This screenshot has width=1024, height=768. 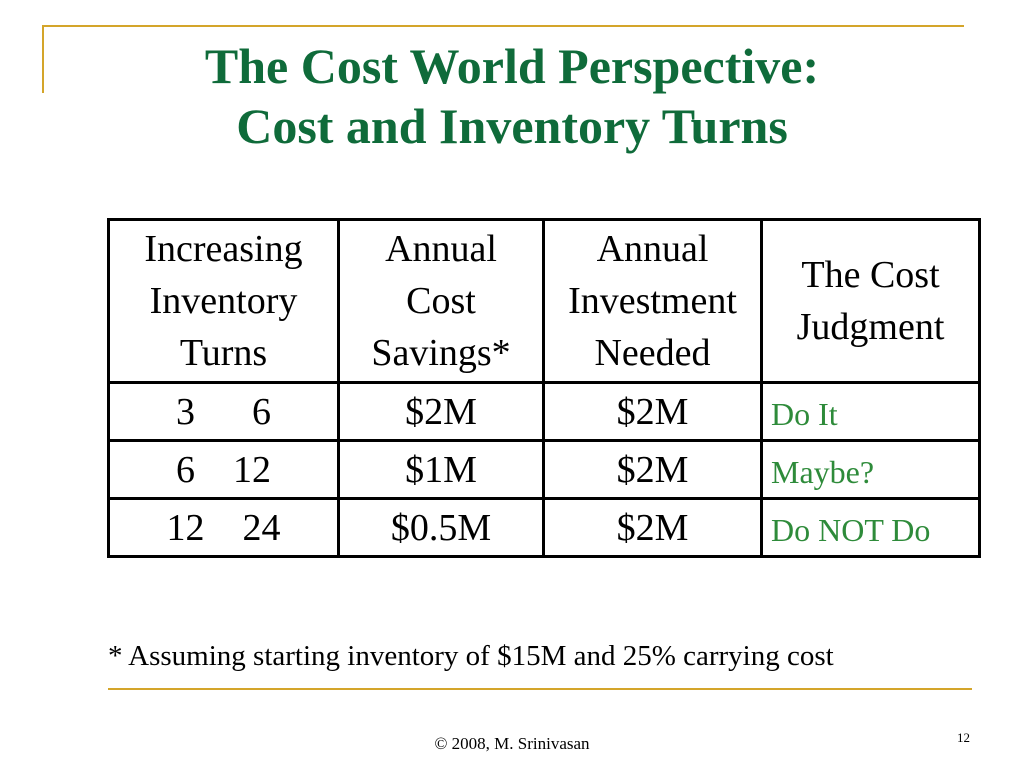 What do you see at coordinates (441, 527) in the screenshot?
I see `cell-savings: $0.5M` at bounding box center [441, 527].